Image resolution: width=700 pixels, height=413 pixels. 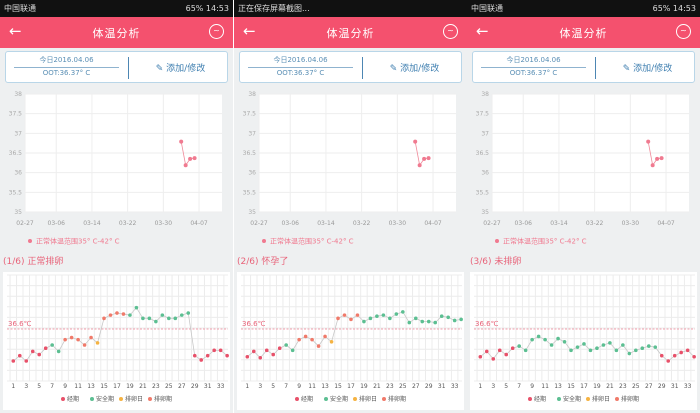 What do you see at coordinates (66, 61) in the screenshot?
I see `today-date: 今日2016.04.06` at bounding box center [66, 61].